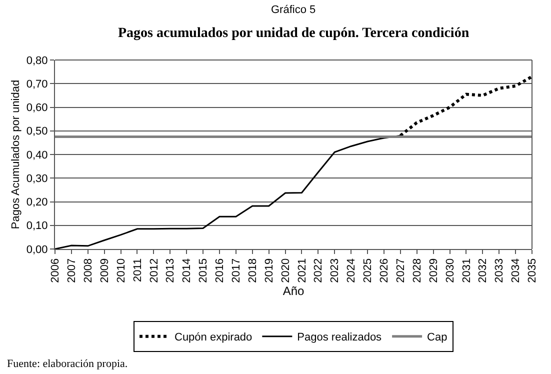  What do you see at coordinates (437, 338) in the screenshot?
I see `legend-label: Cap` at bounding box center [437, 338].